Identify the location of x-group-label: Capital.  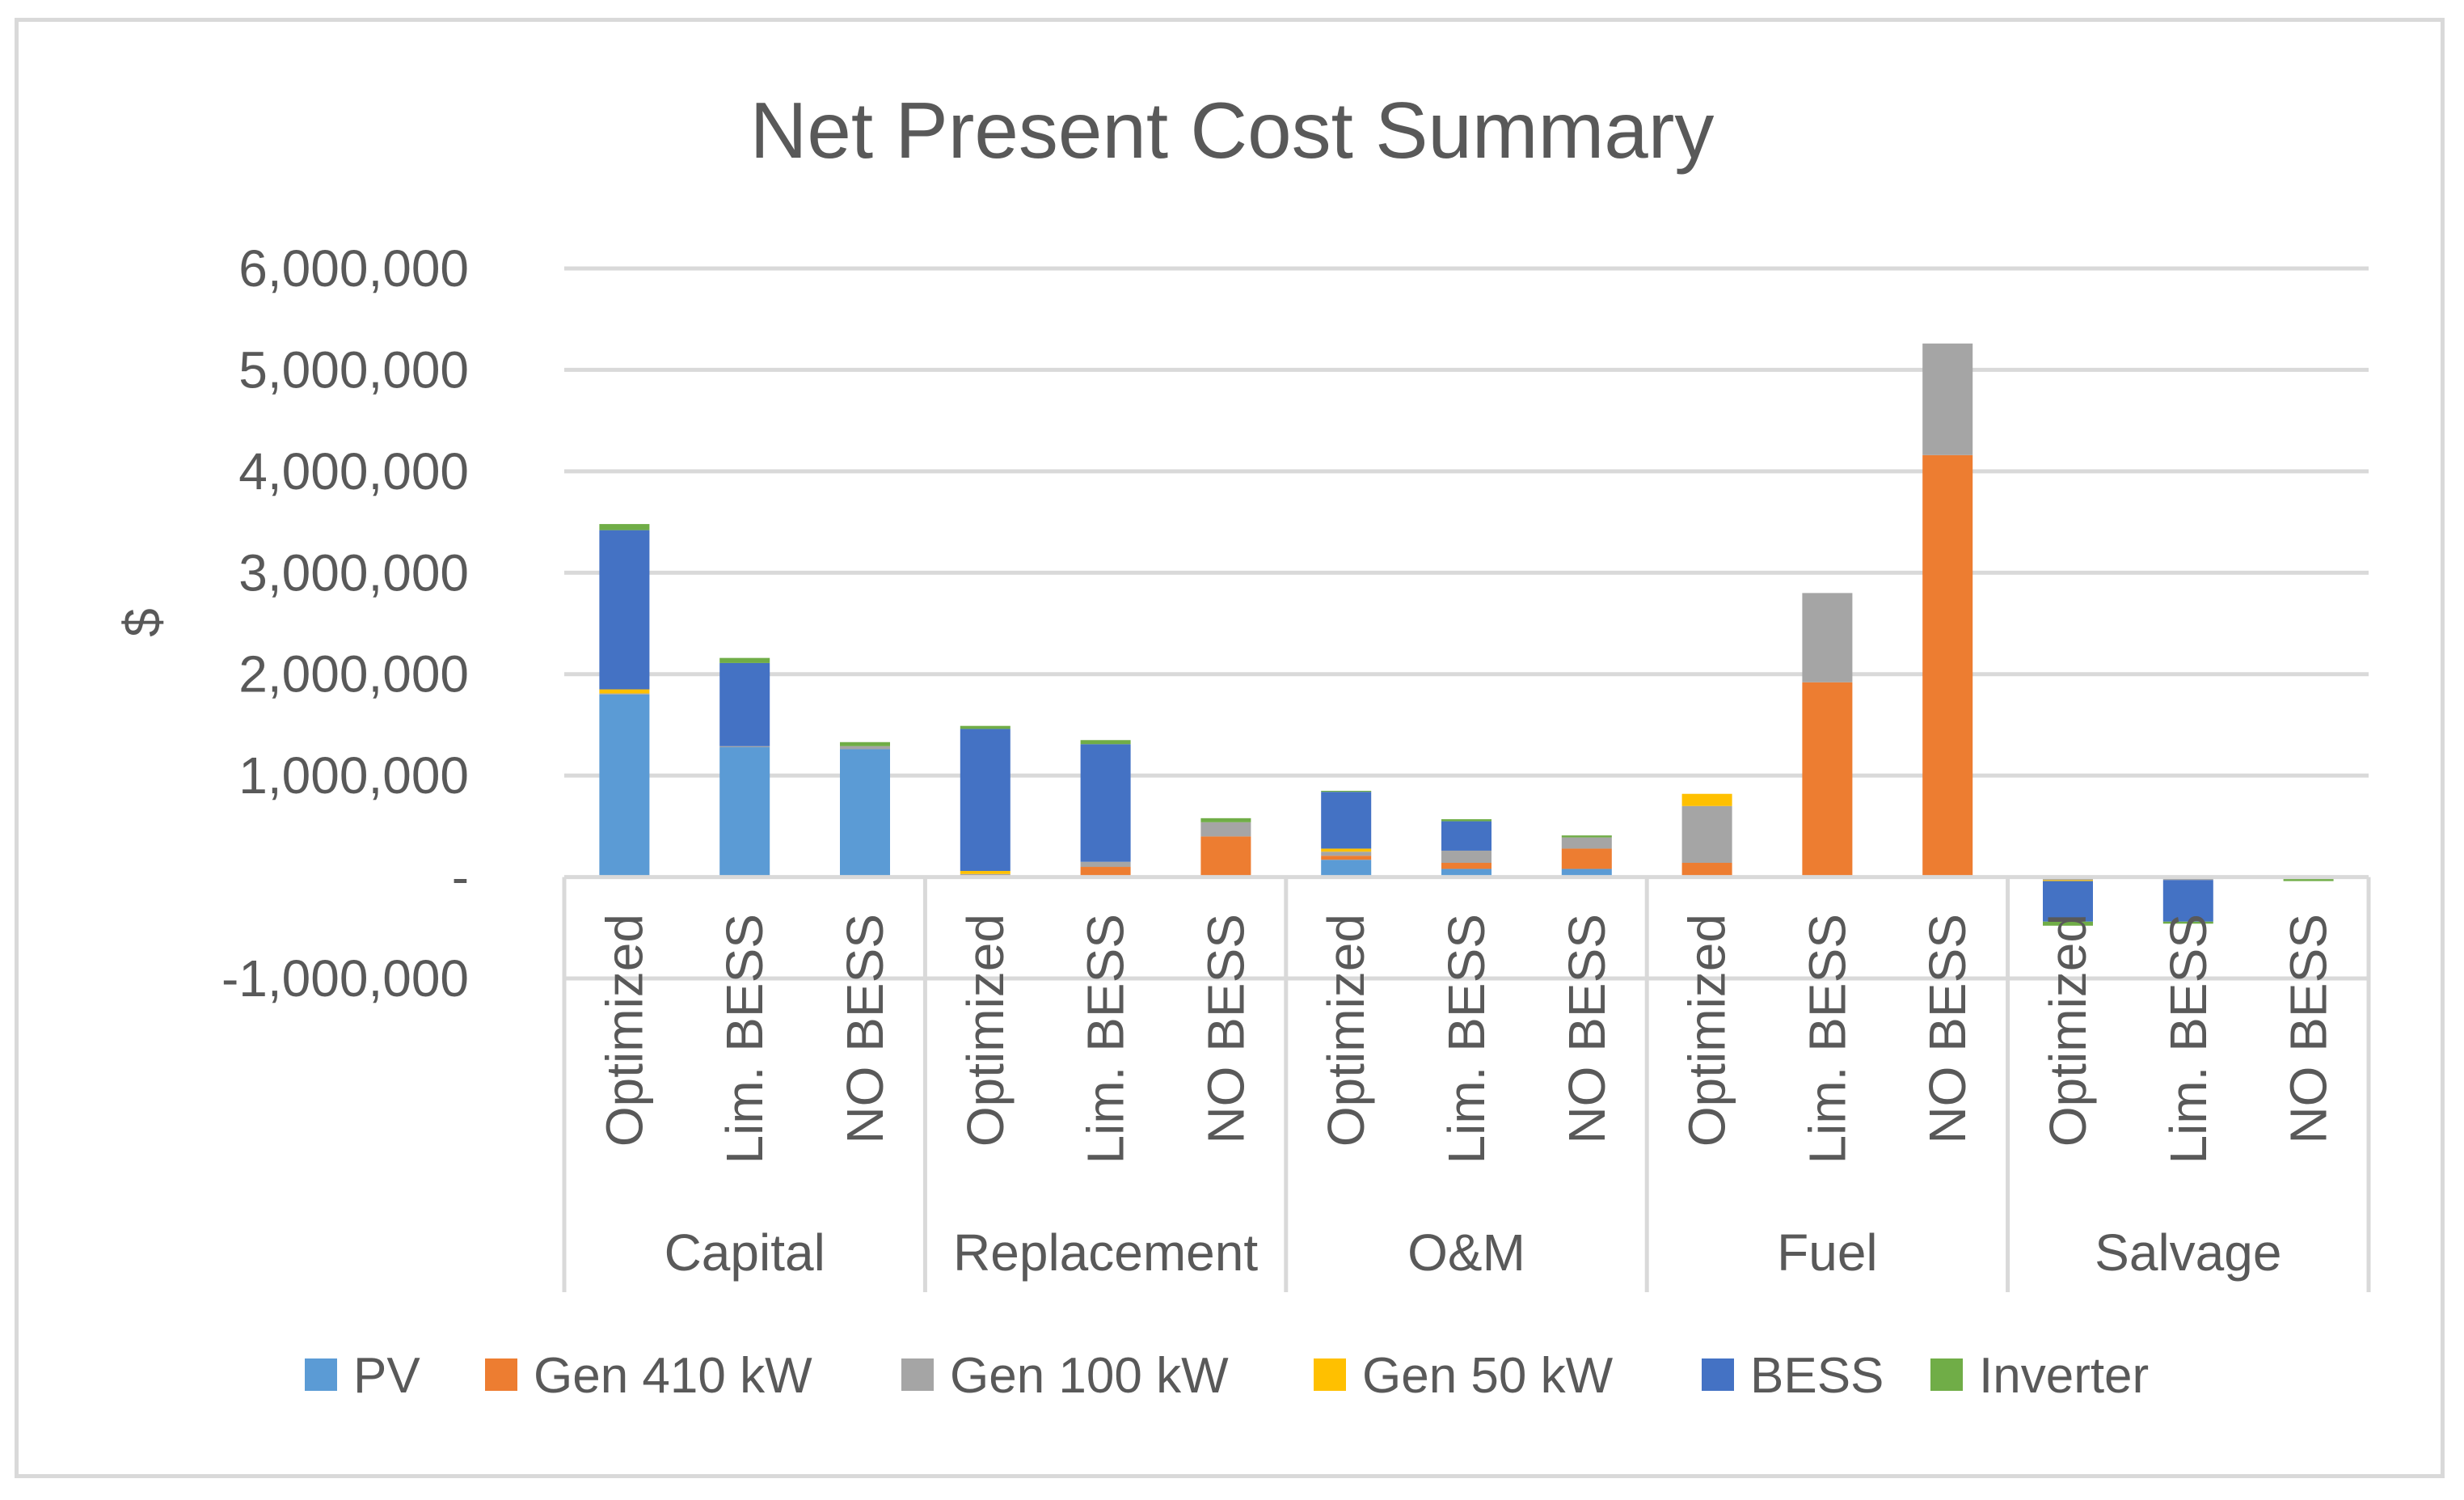
(745, 1252).